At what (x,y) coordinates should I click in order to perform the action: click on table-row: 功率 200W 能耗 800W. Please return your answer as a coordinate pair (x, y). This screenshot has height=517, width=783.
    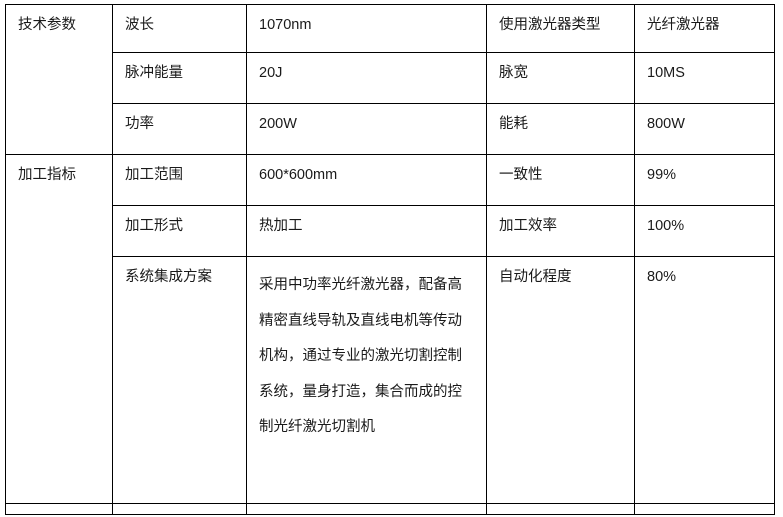
    Looking at the image, I should click on (390, 129).